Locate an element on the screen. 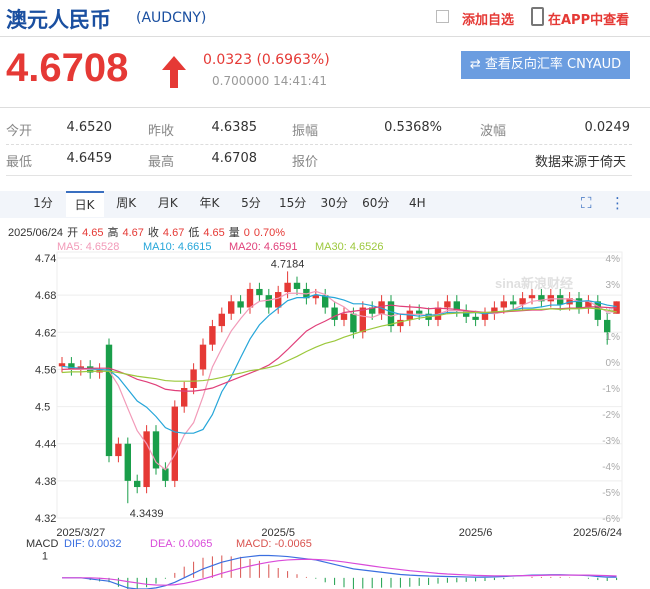 This screenshot has height=589, width=650. price: 4.6708 is located at coordinates (67, 68).